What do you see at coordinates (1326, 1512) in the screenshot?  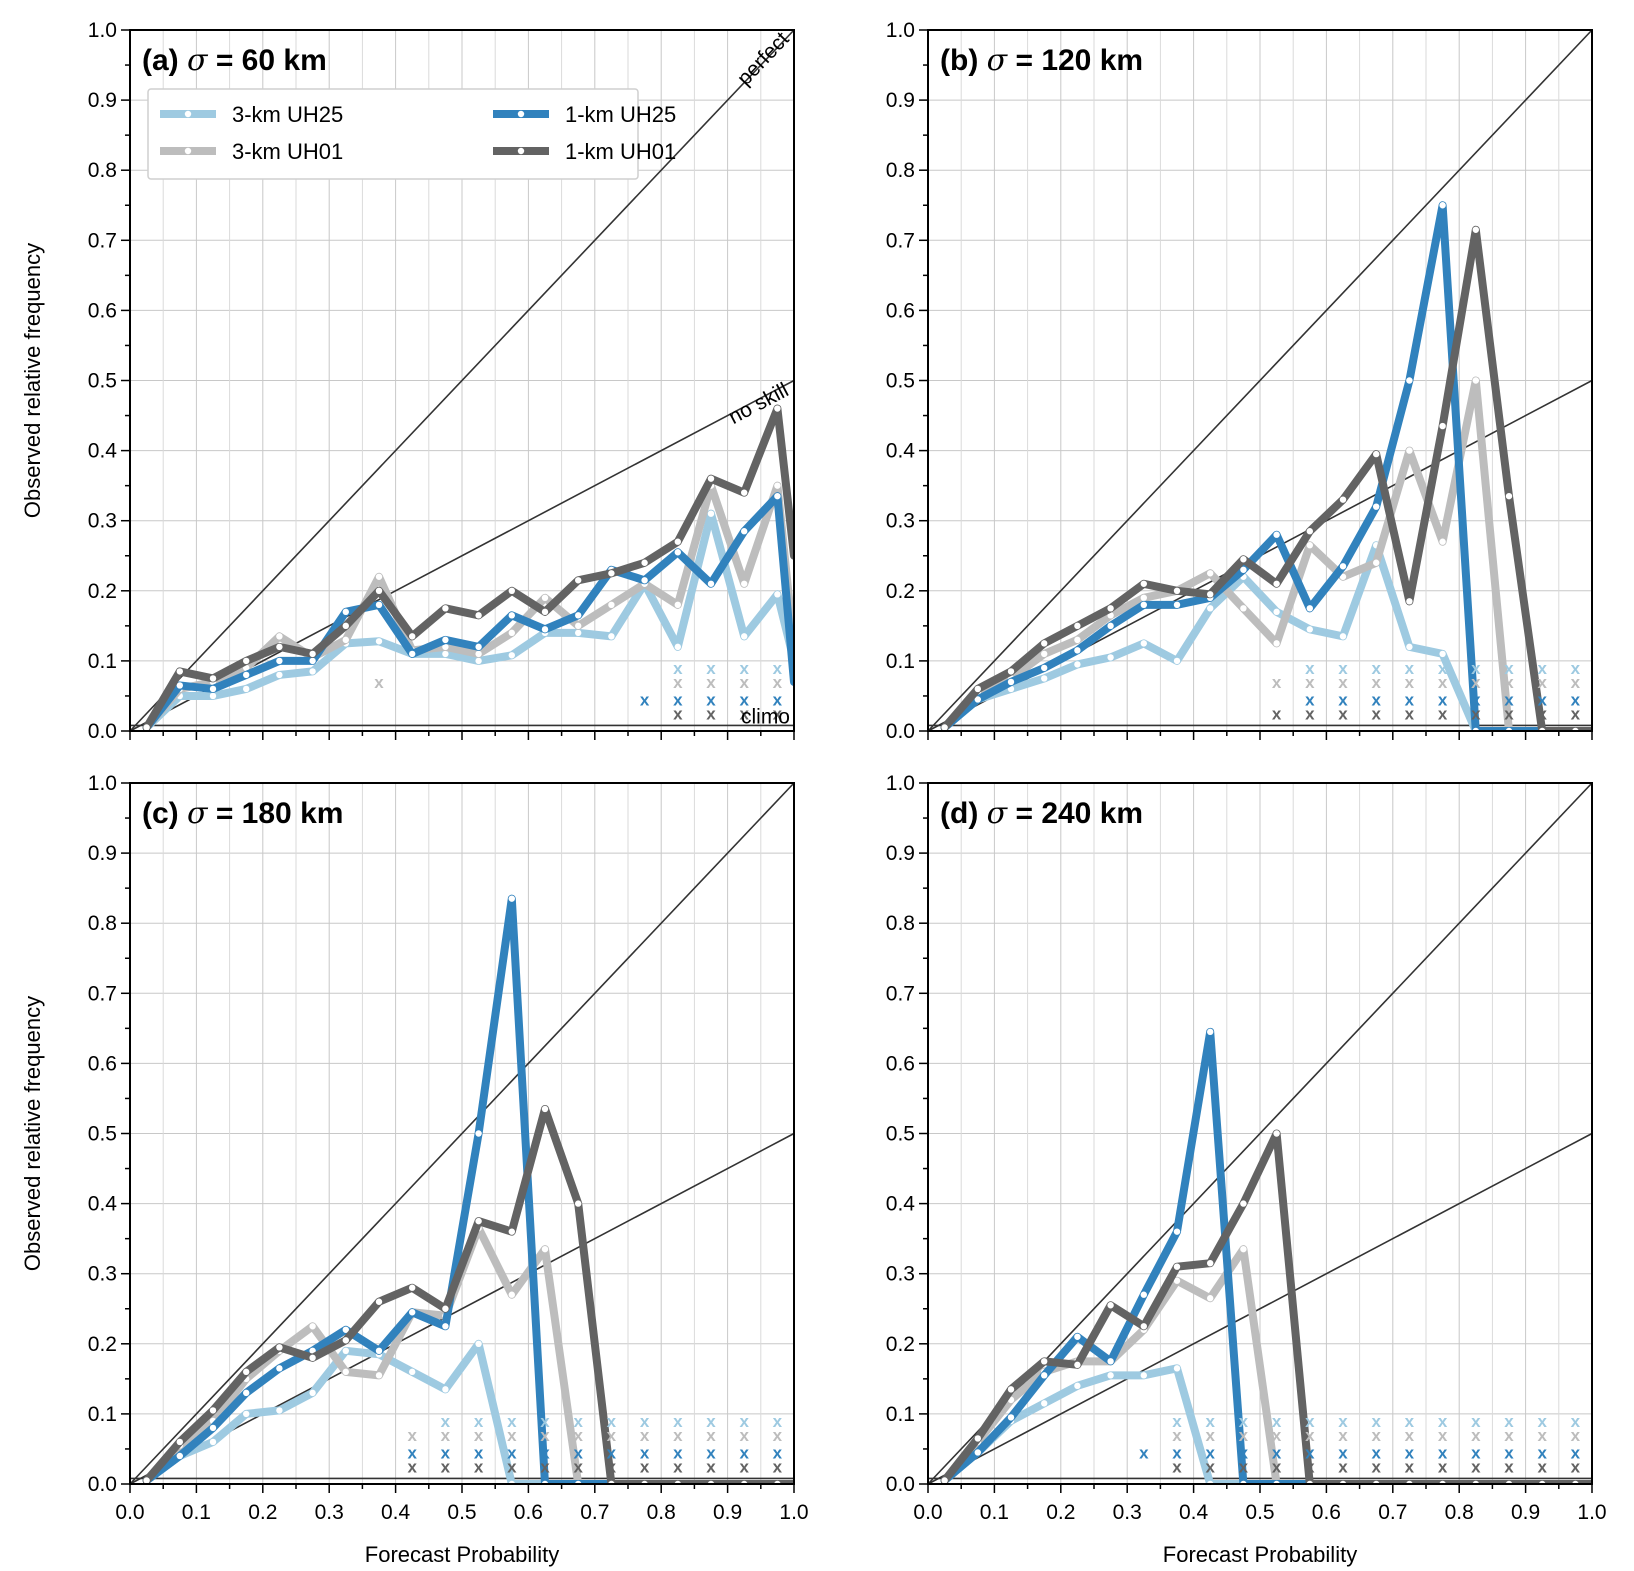 I see `x-tick-label: 0.6` at bounding box center [1326, 1512].